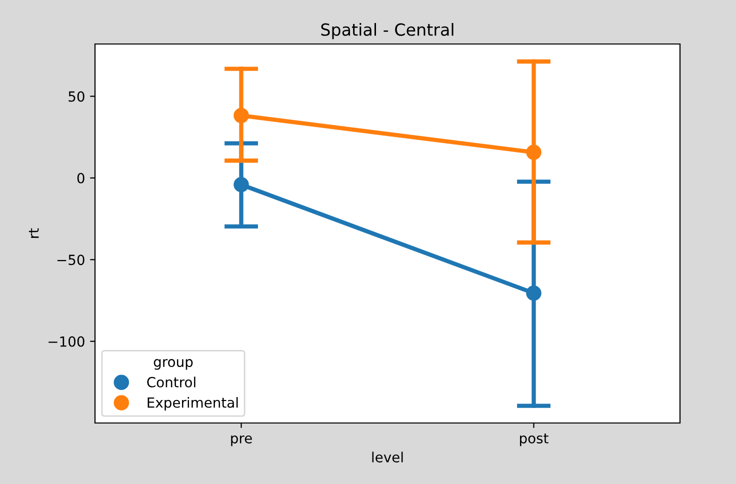  Describe the element at coordinates (387, 457) in the screenshot. I see `x-axis-title: level` at that location.